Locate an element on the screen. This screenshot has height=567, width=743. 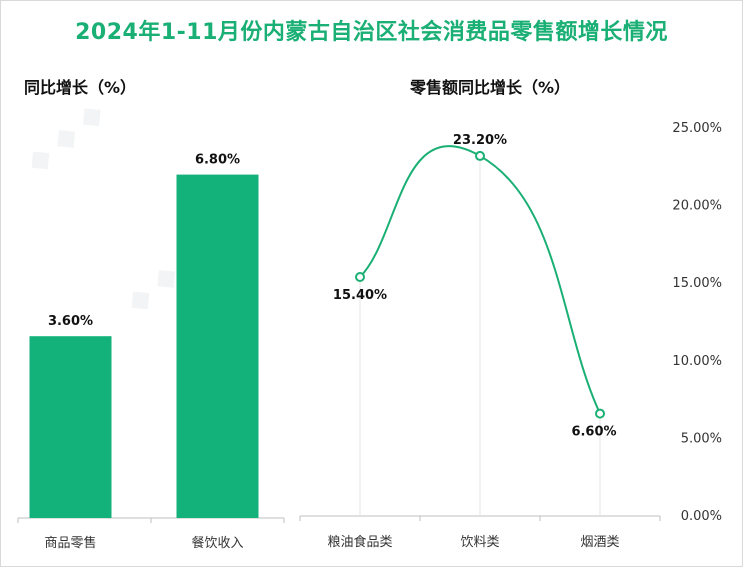
point-value-label: 6.60% is located at coordinates (593, 432).